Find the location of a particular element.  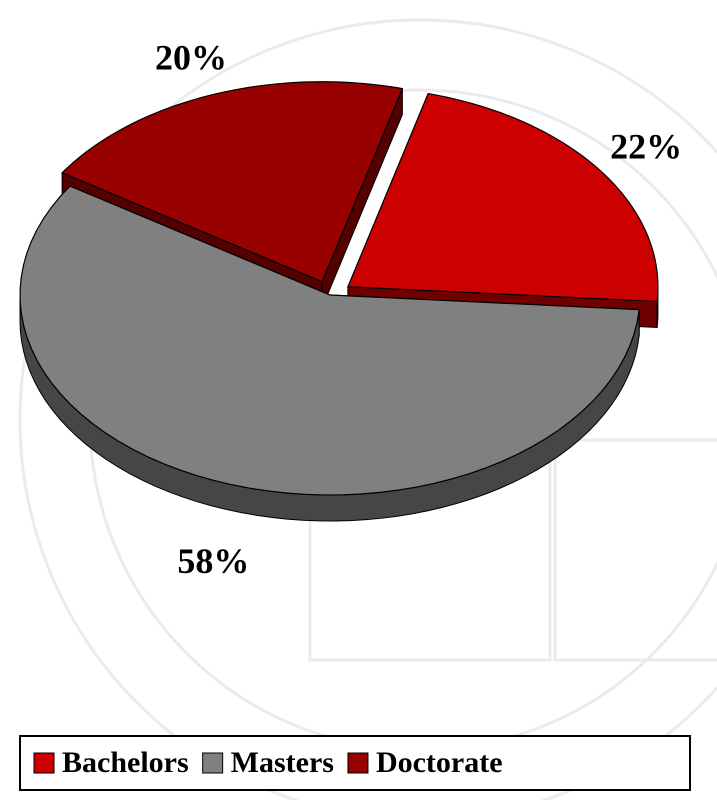

data-label: 58% is located at coordinates (213, 561).